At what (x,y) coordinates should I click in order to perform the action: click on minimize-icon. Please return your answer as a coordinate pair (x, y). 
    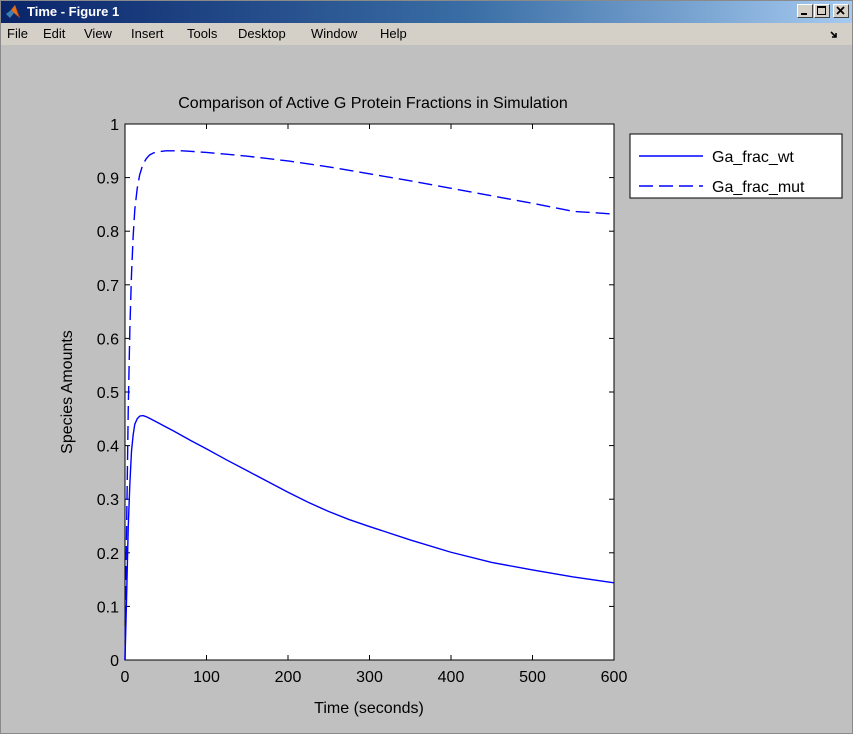
    Looking at the image, I should click on (804, 14).